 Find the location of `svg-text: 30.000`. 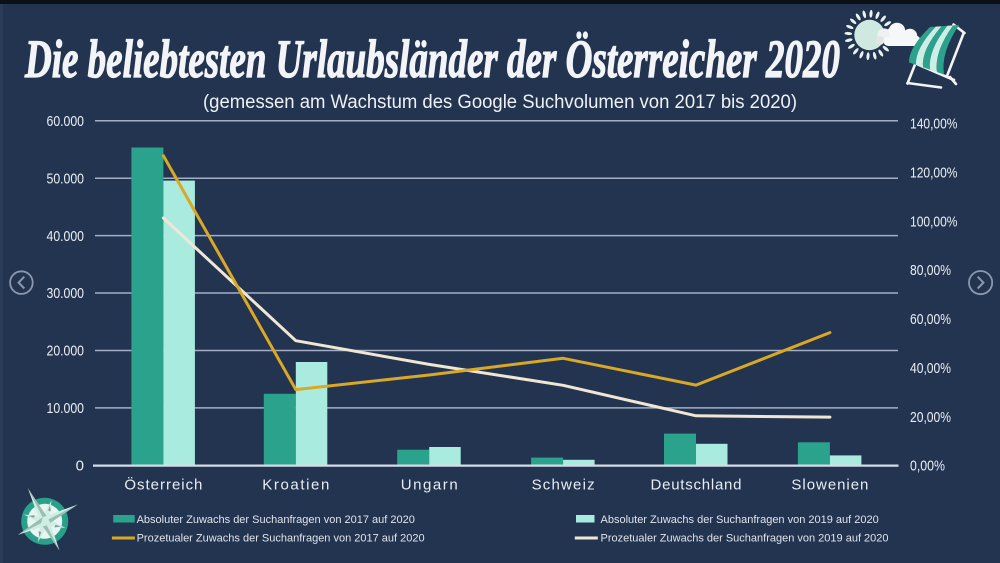

svg-text: 30.000 is located at coordinates (66, 293).